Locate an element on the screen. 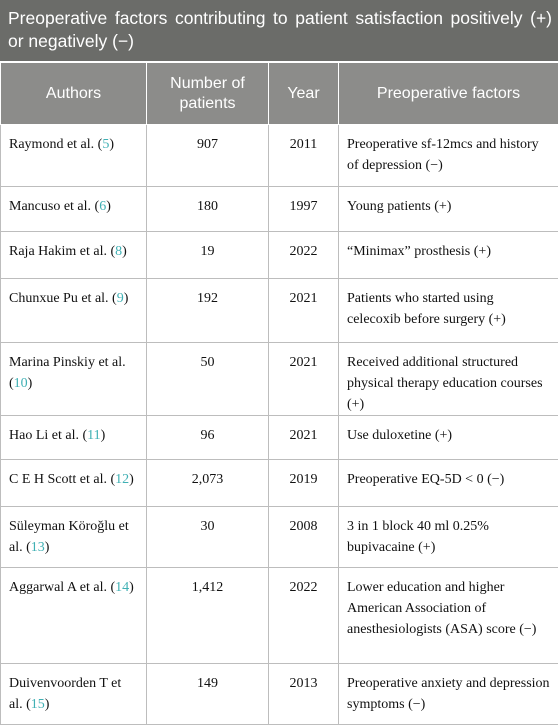 The height and width of the screenshot is (725, 558). author-name: Duivenvoorden T et al. ( is located at coordinates (65, 694).